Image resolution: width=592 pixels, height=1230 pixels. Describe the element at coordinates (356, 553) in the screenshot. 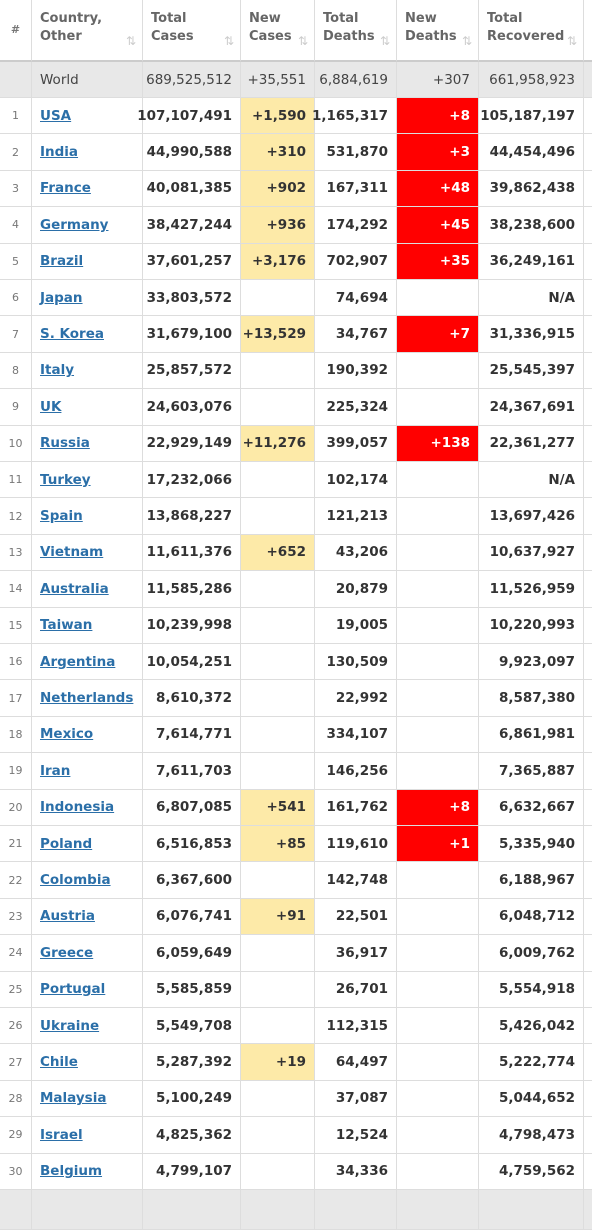

I see `cell: 43,206` at that location.